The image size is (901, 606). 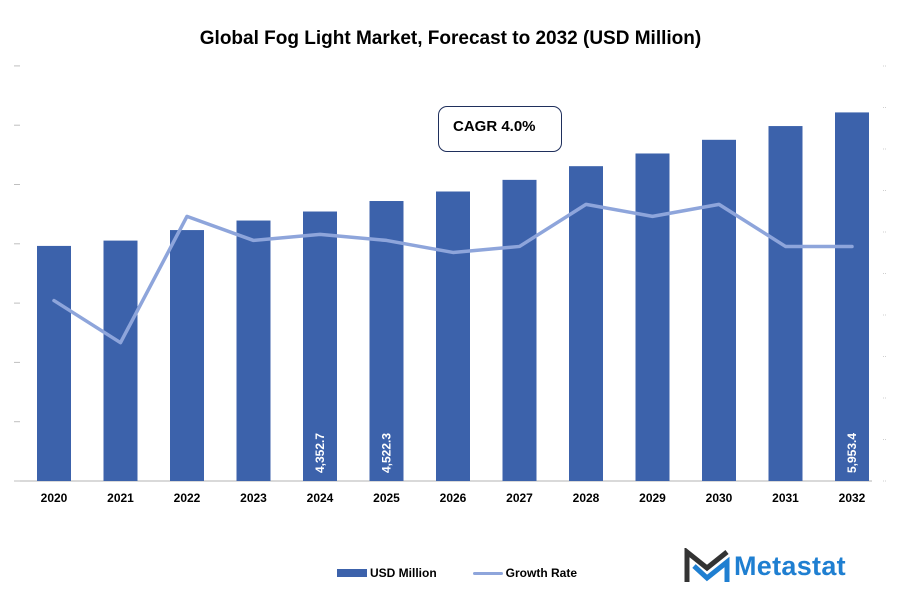 What do you see at coordinates (17, 273) in the screenshot?
I see `left-axis-ticks` at bounding box center [17, 273].